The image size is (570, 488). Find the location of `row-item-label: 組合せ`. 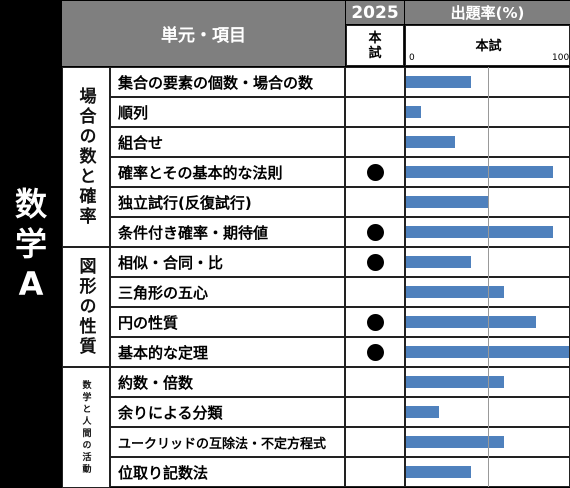

row-item-label: 組合せ is located at coordinates (227, 142).